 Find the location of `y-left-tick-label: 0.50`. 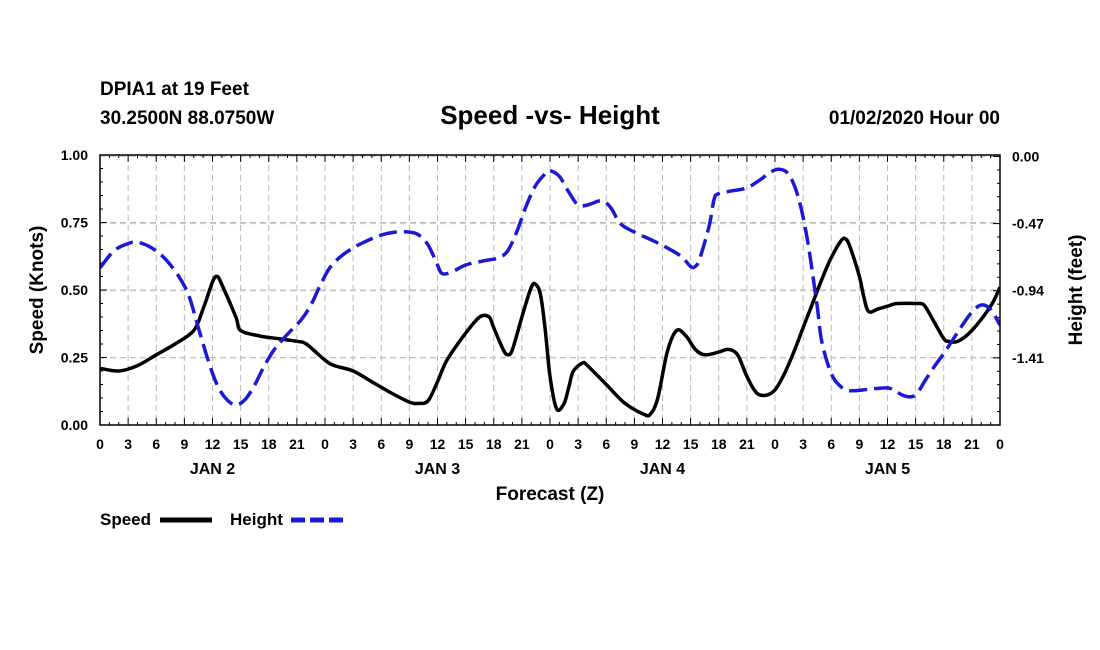

y-left-tick-label: 0.50 is located at coordinates (74, 290).